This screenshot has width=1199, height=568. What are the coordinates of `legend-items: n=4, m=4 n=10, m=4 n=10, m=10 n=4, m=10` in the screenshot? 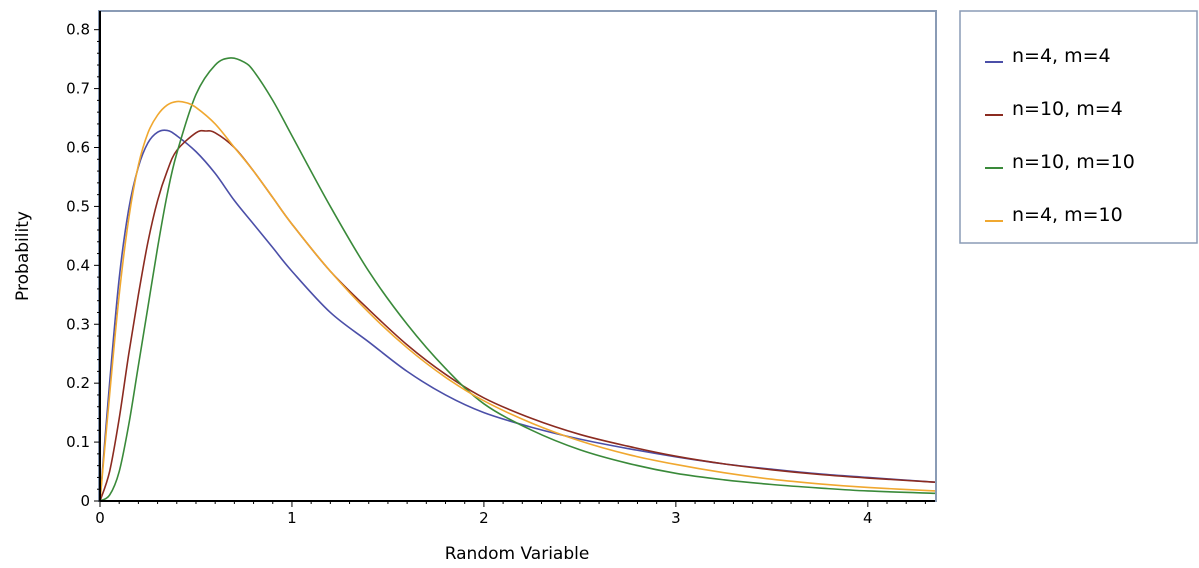 It's located at (1060, 135).